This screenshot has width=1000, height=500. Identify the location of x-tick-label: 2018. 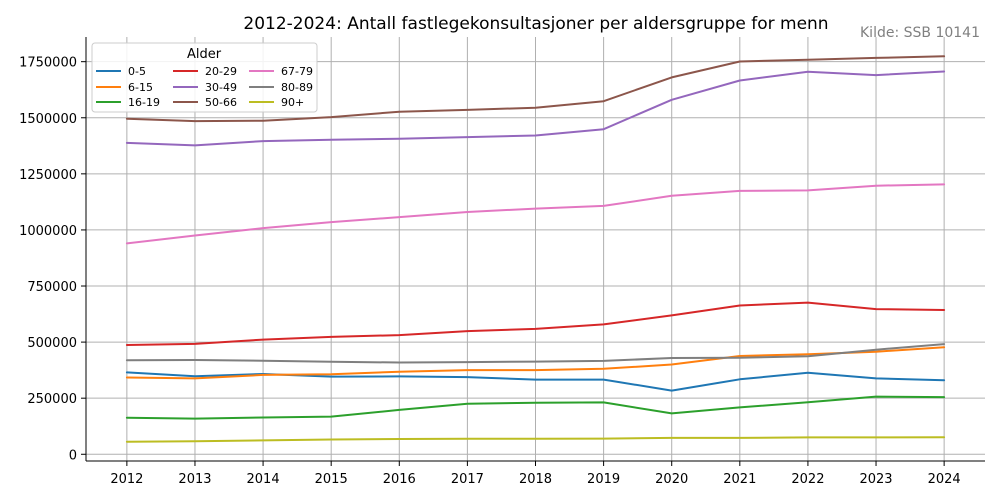
(535, 479).